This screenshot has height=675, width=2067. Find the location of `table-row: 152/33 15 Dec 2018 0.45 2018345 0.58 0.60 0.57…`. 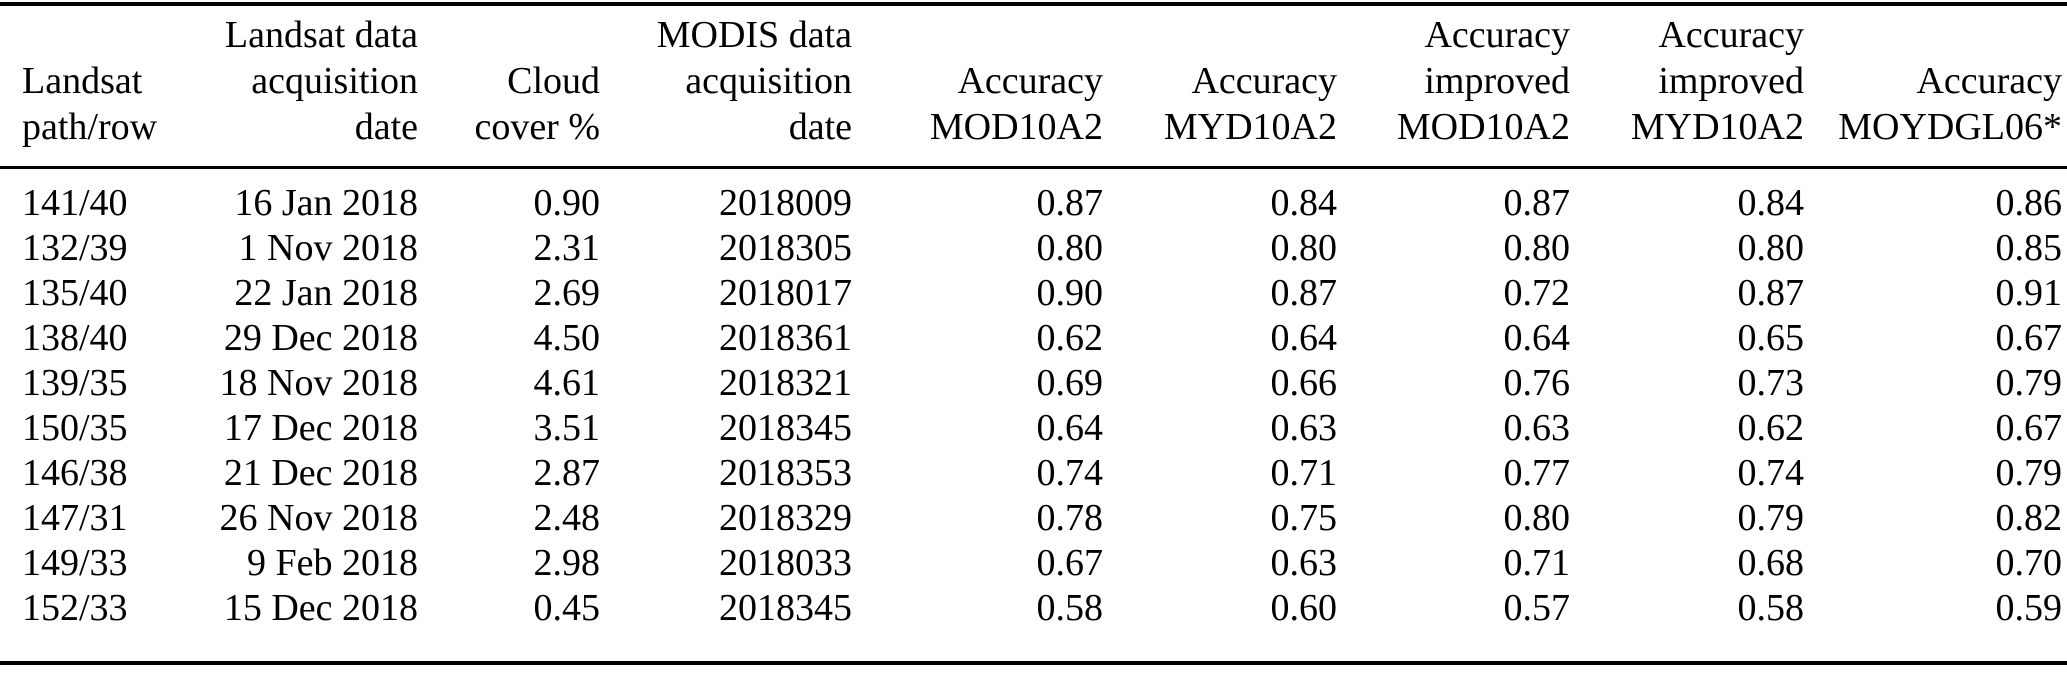

table-row: 152/33 15 Dec 2018 0.45 2018345 0.58 0.60 0.57… is located at coordinates (1033, 624).